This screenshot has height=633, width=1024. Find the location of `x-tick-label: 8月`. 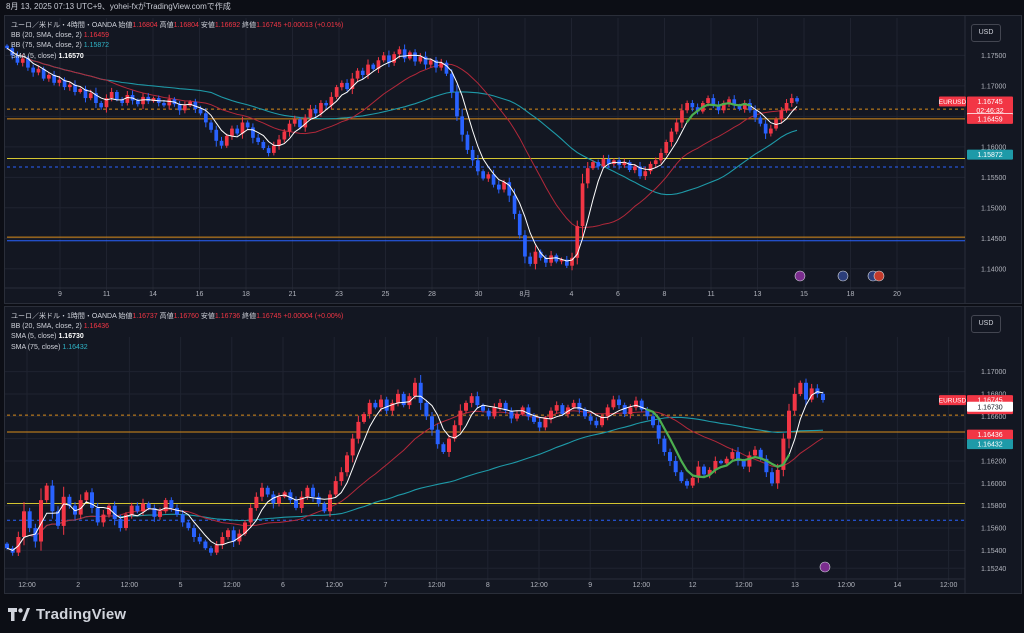

x-tick-label: 8月 is located at coordinates (525, 294).